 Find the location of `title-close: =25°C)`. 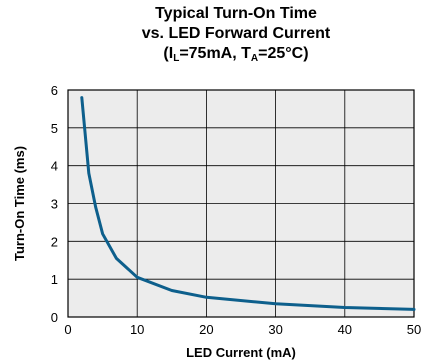

title-close: =25°C) is located at coordinates (283, 53).